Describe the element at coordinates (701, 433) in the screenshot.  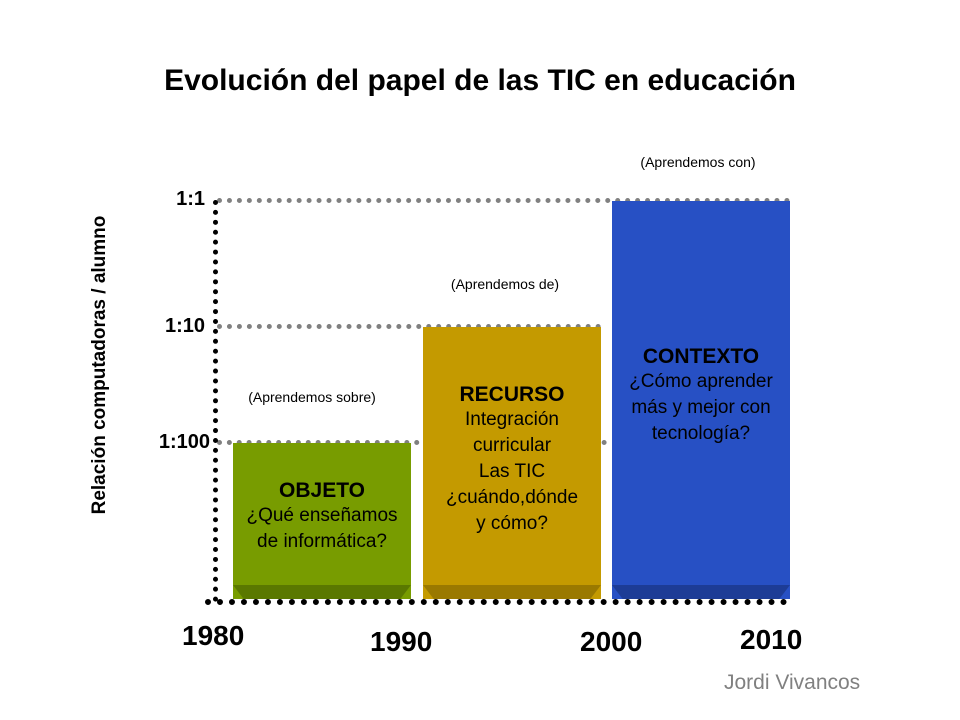
I see `stage-text-line: tecnología?` at that location.